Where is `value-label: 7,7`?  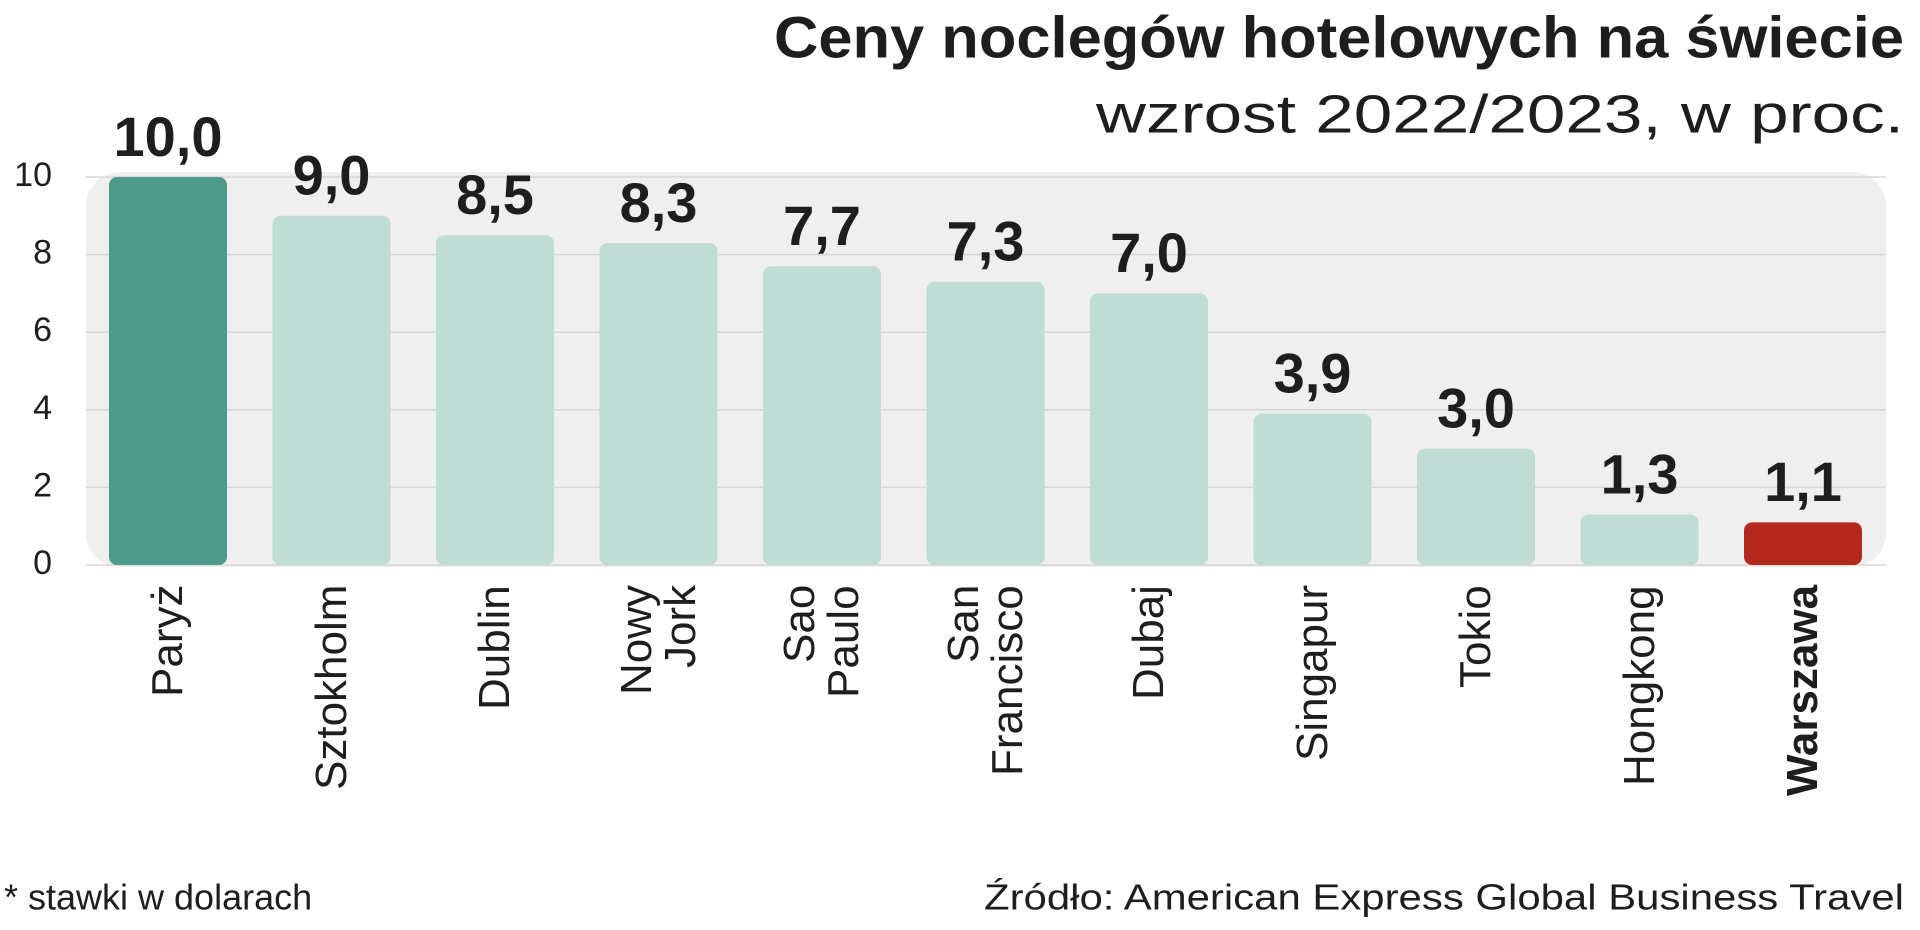 value-label: 7,7 is located at coordinates (822, 225).